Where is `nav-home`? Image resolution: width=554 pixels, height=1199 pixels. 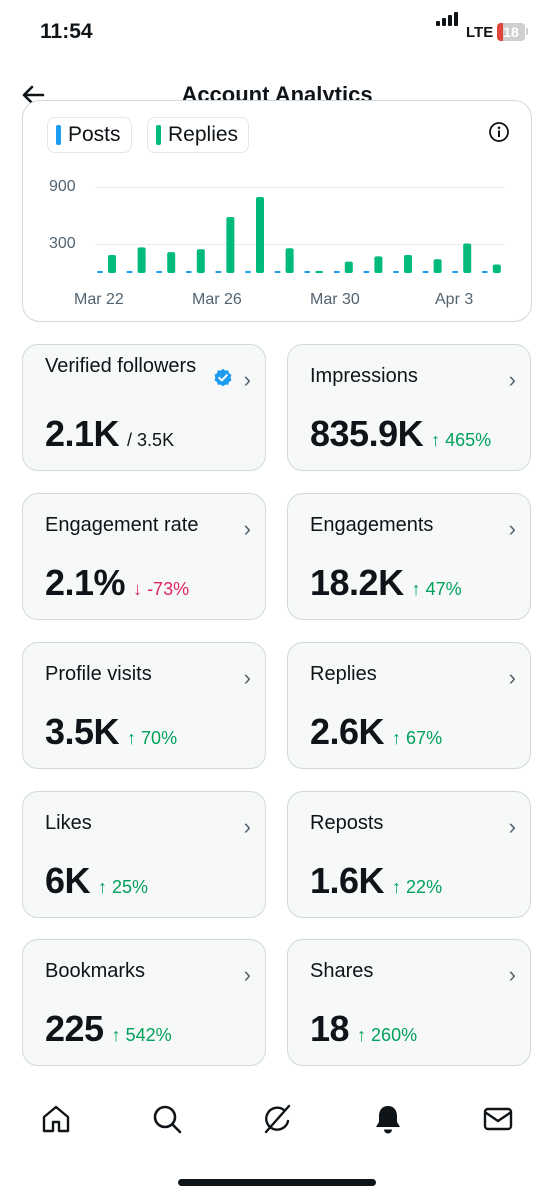
nav-home is located at coordinates (56, 1121).